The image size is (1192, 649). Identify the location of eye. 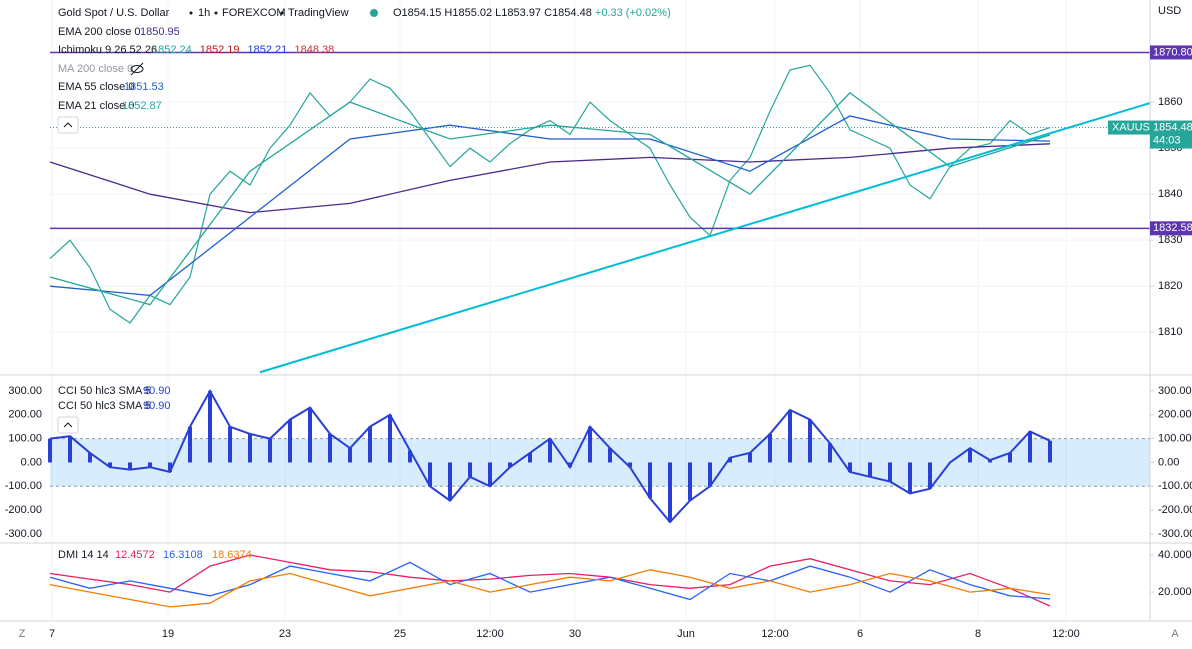
(137, 69).